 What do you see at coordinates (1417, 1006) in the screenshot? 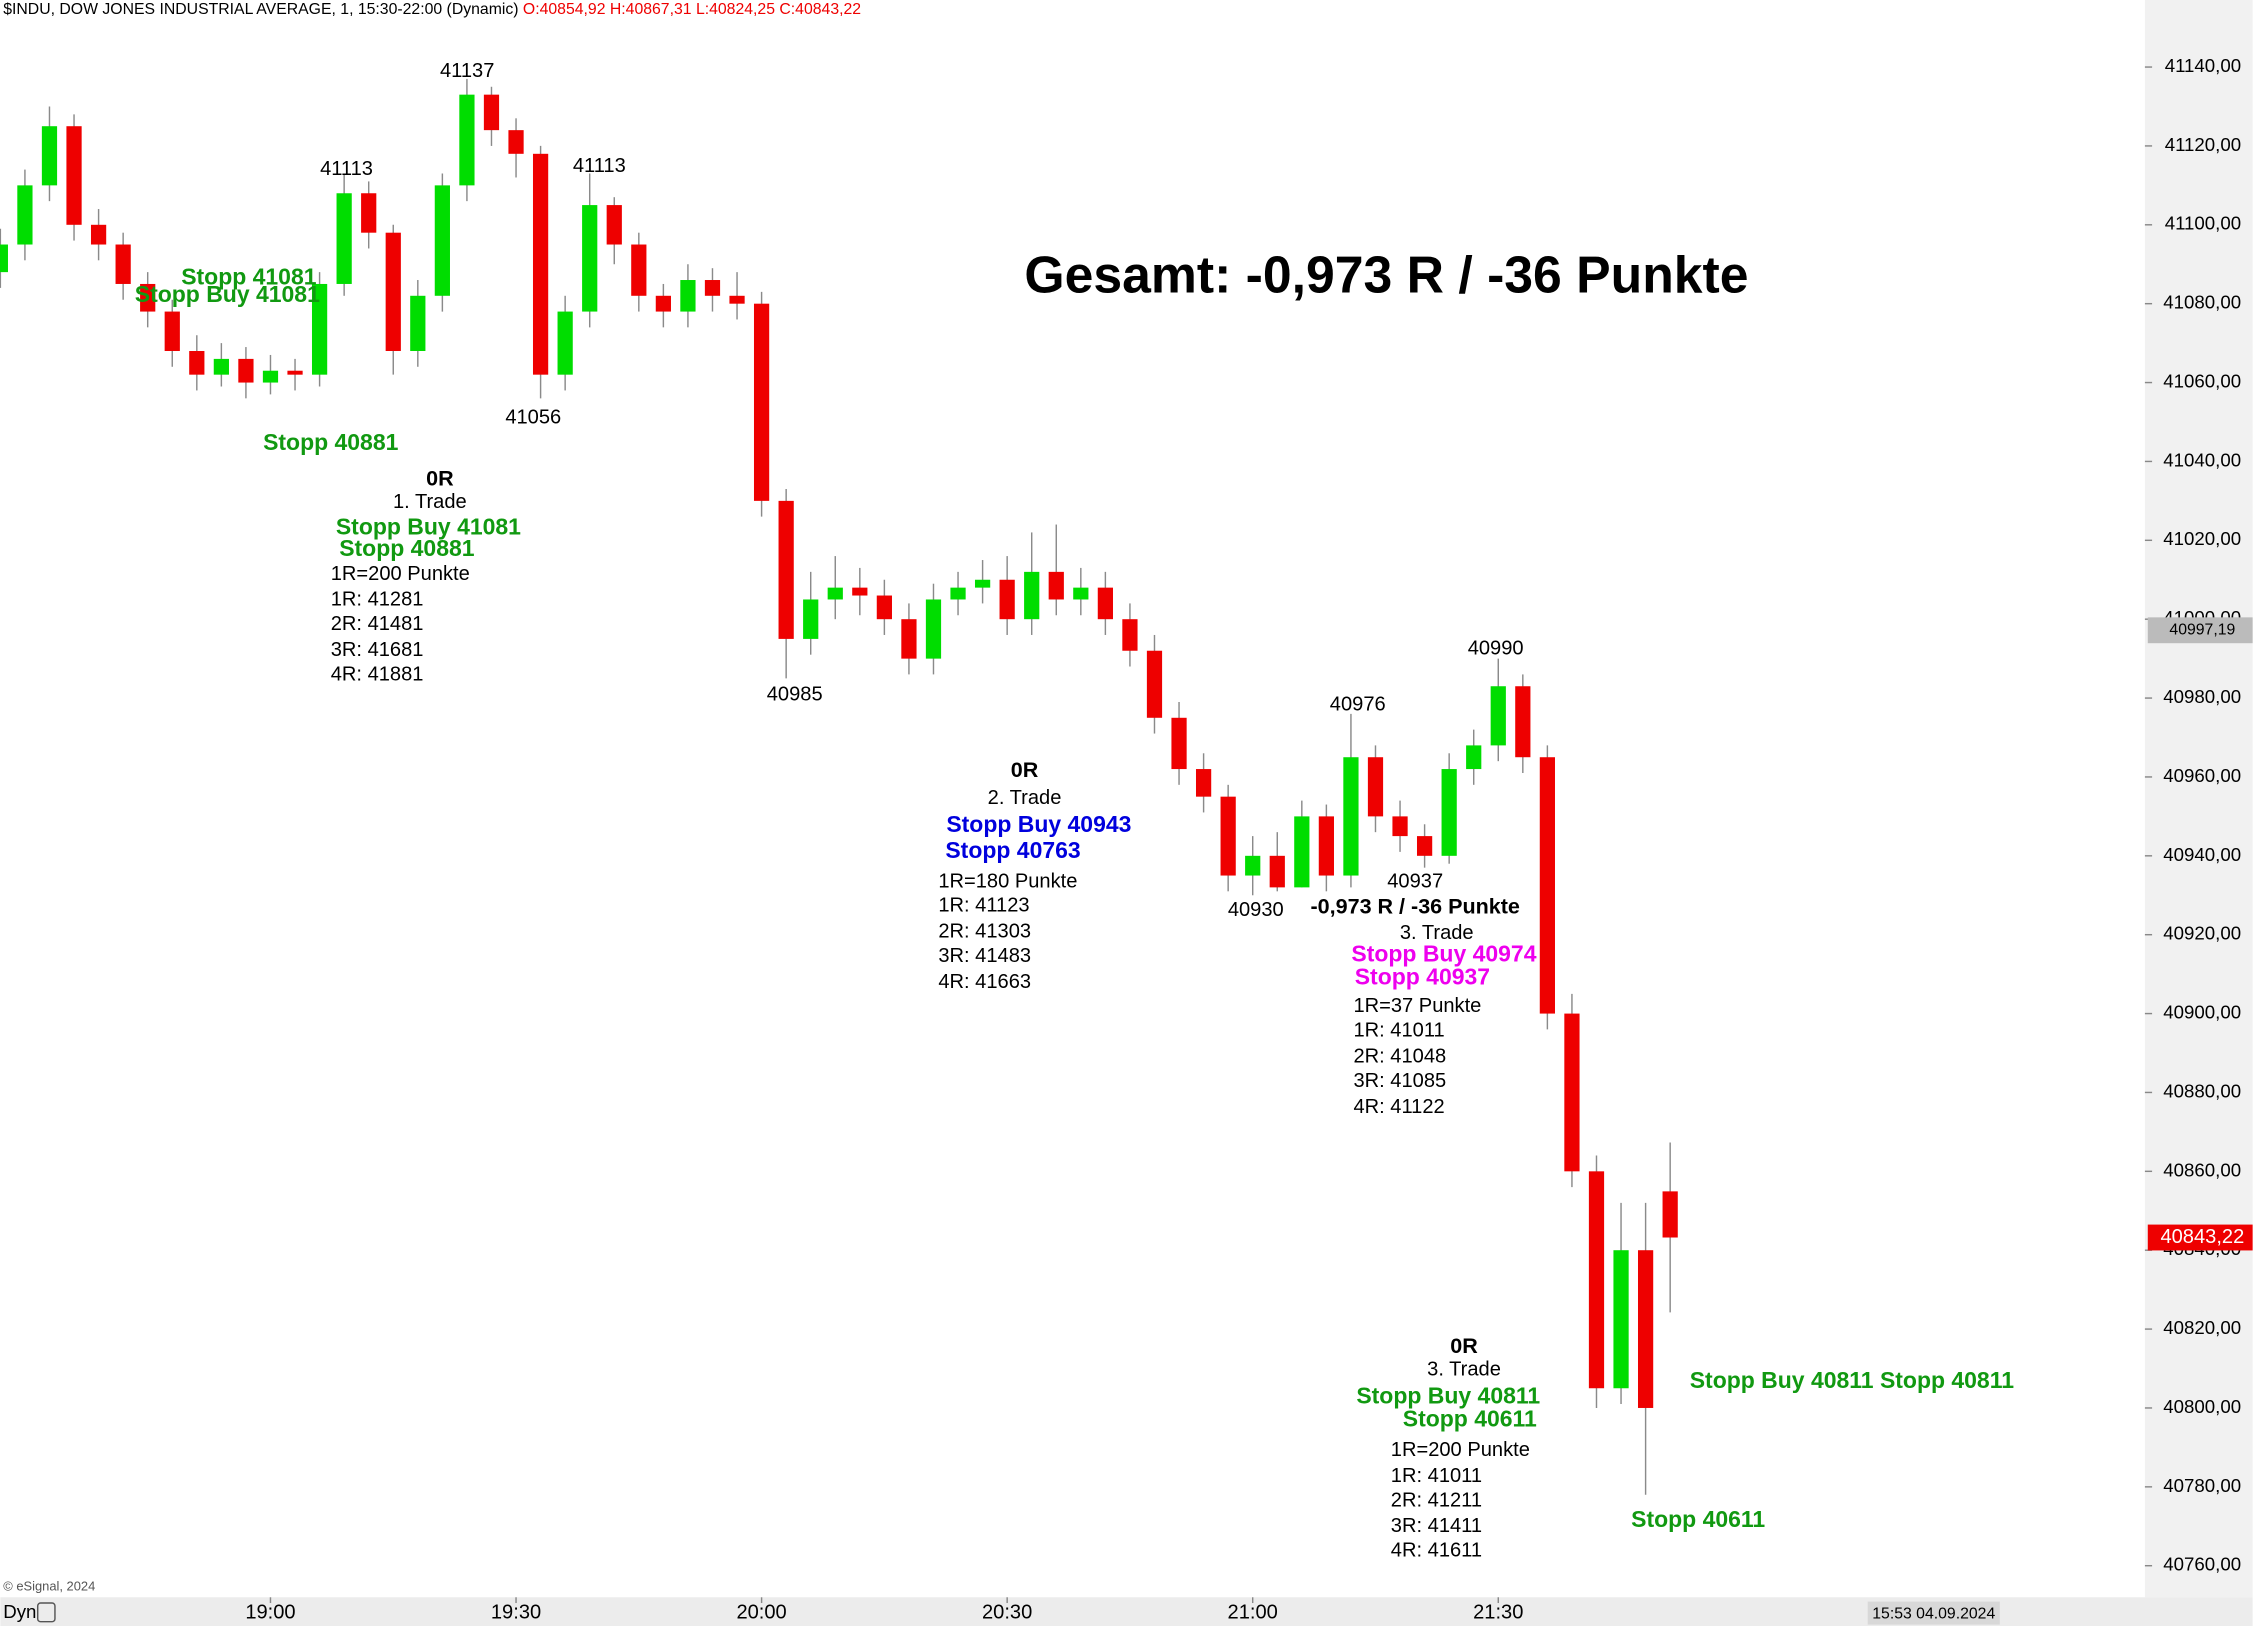
I see `annotation: 1R=37 Punkte` at bounding box center [1417, 1006].